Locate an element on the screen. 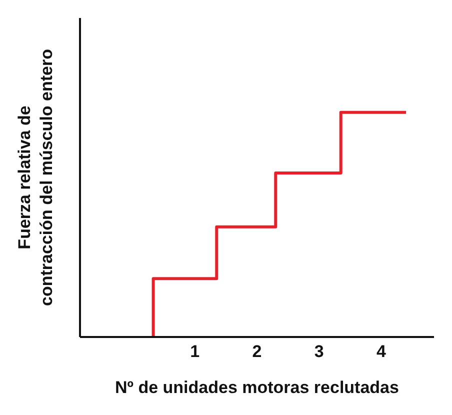 The width and height of the screenshot is (452, 415). y-axis-title: Fuerza relativa de contracción del músculo entero is located at coordinates (35, 177).